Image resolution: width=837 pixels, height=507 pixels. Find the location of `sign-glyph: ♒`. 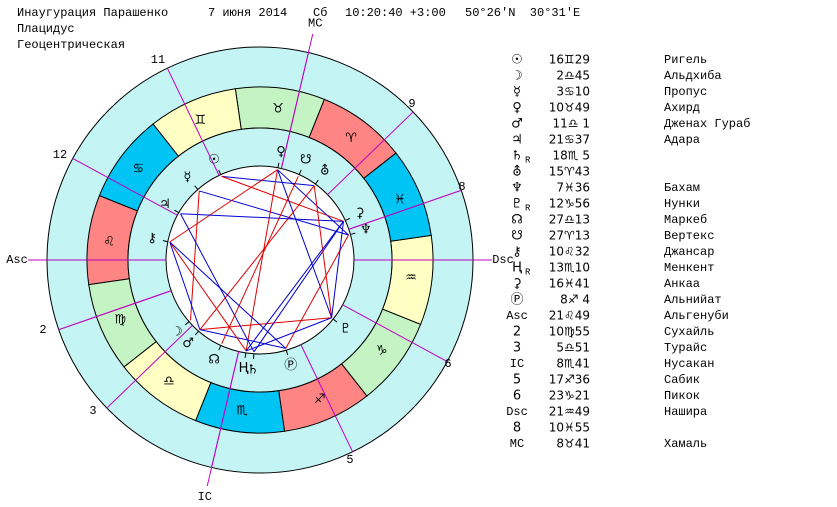

sign-glyph: ♒ is located at coordinates (411, 278).